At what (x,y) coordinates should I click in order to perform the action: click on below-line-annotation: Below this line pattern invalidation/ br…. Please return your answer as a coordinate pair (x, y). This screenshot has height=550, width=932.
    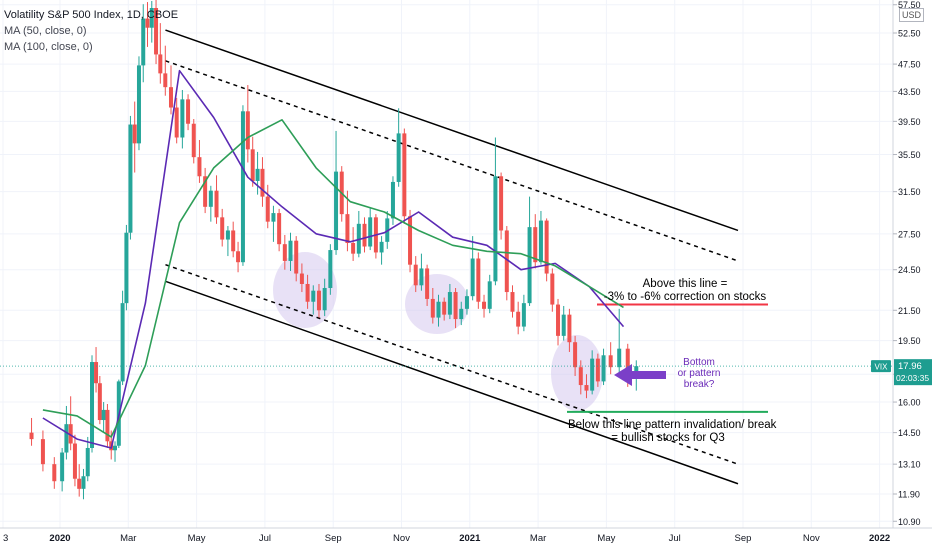
    Looking at the image, I should click on (672, 432).